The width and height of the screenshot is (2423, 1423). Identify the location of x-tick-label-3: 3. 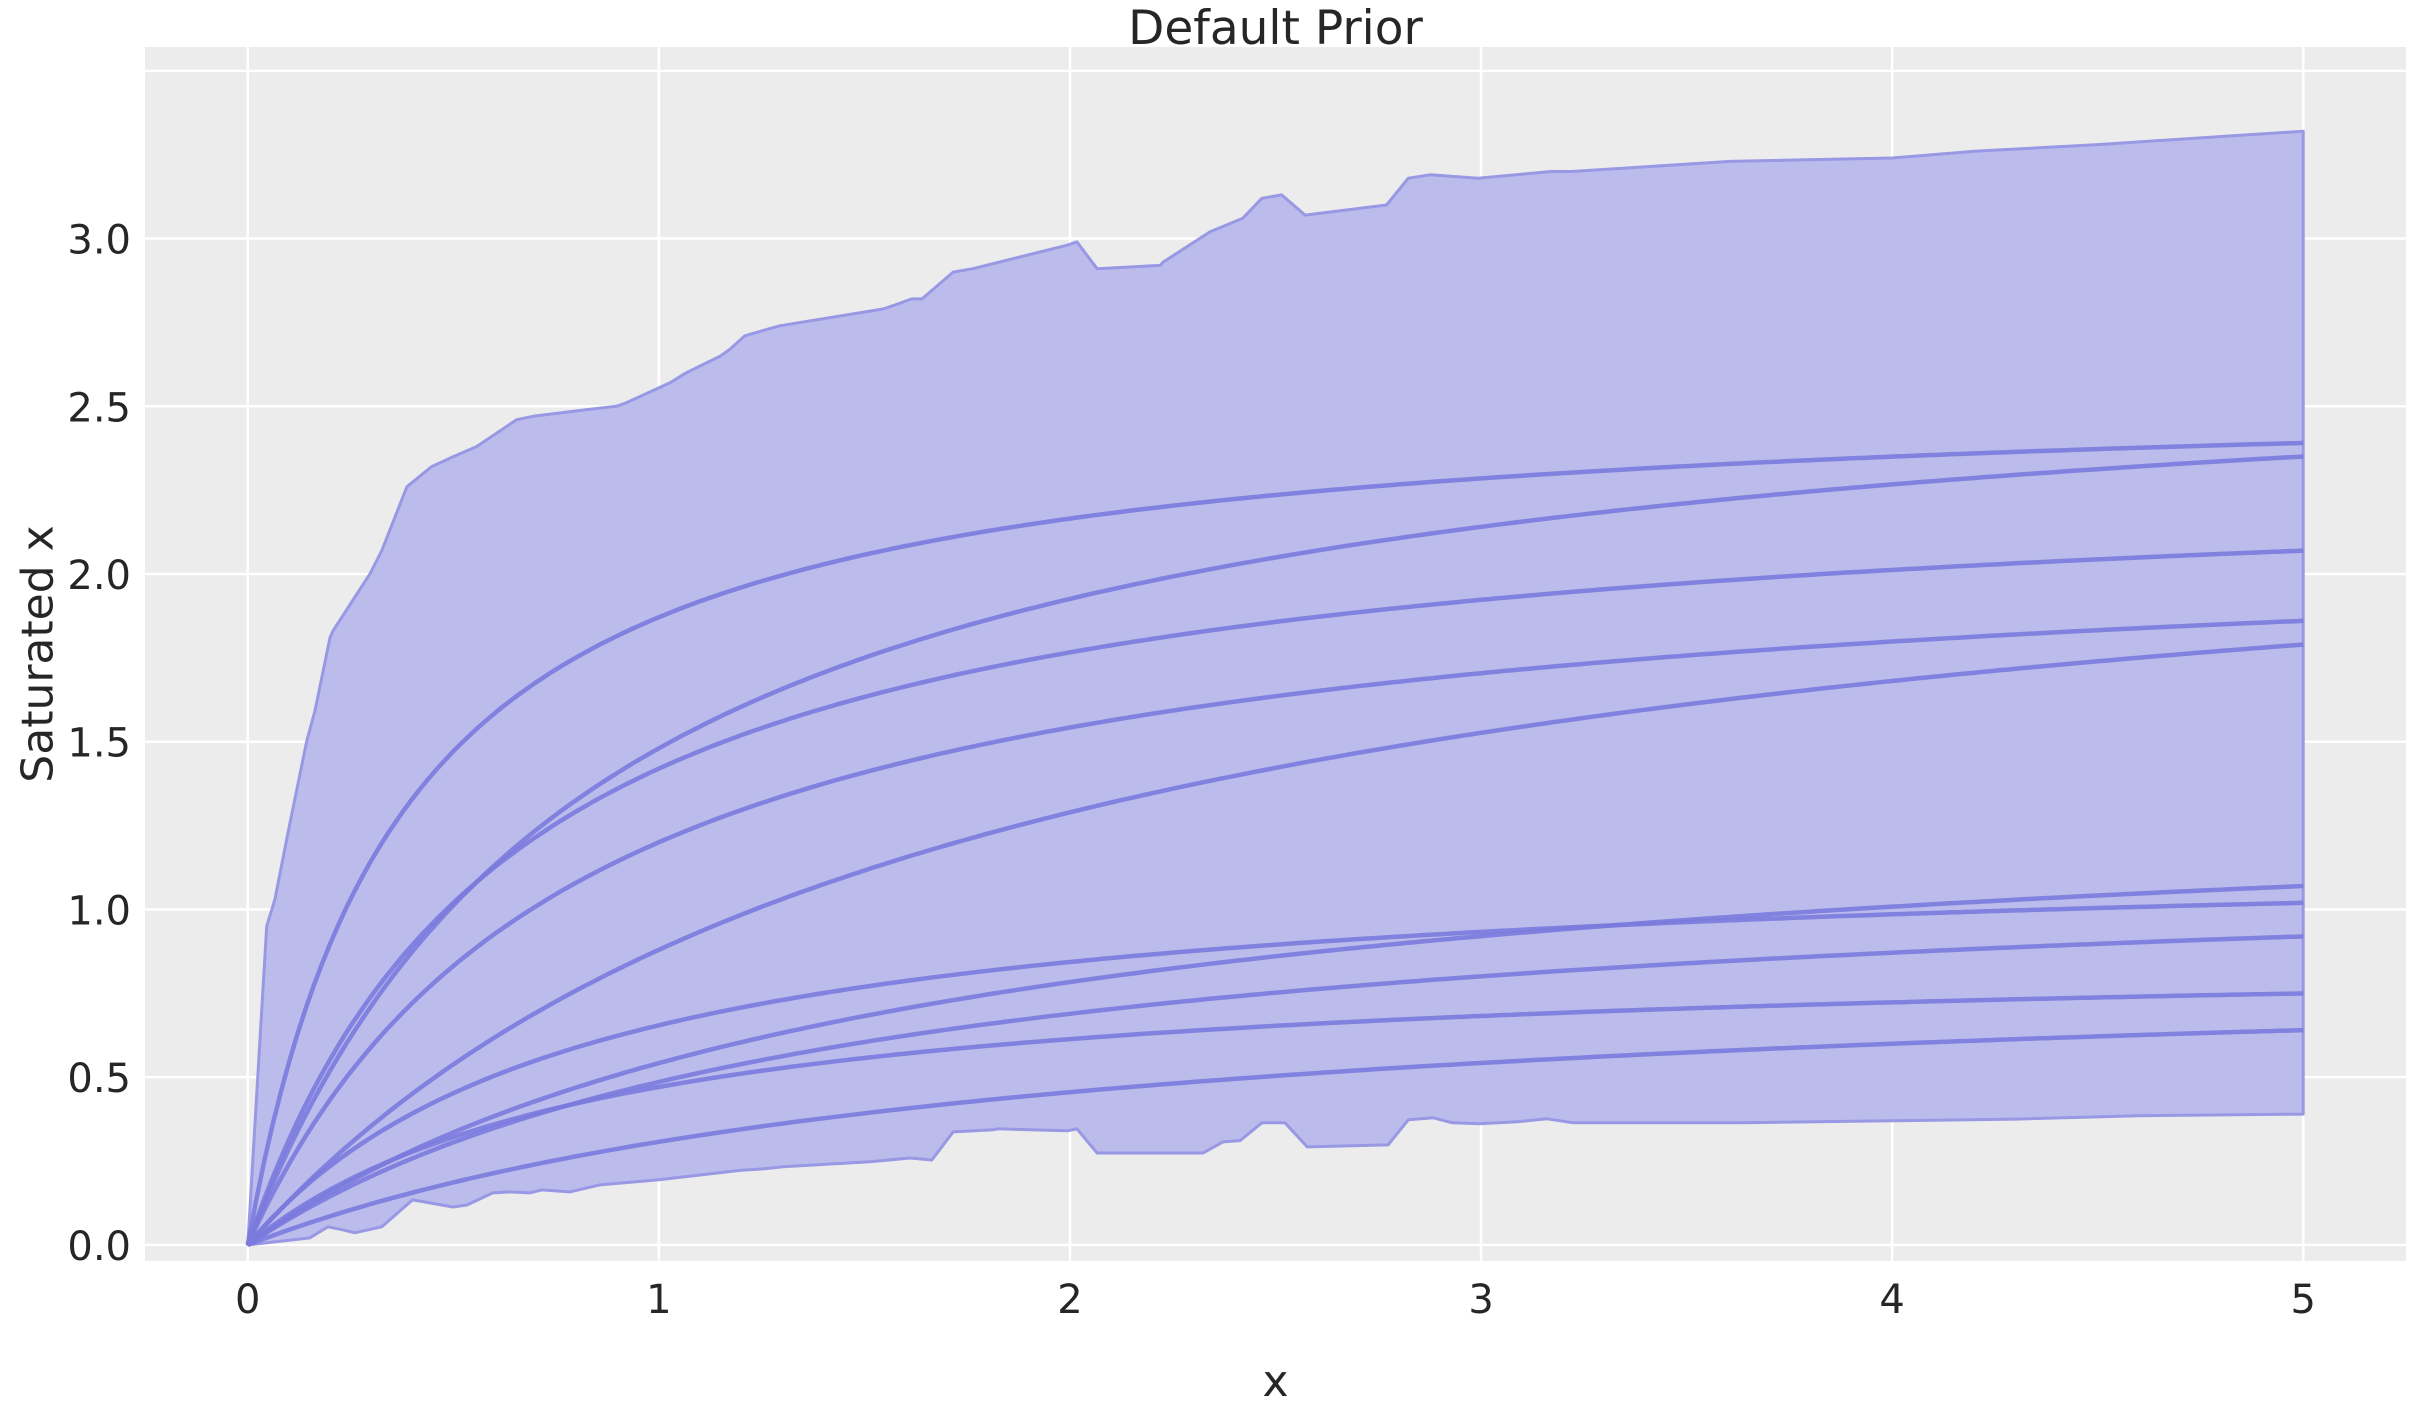
(1480, 1300).